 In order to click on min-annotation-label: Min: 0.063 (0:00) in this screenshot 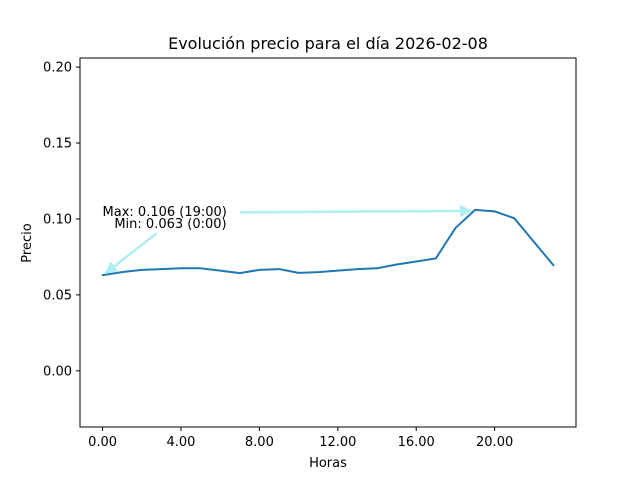, I will do `click(170, 224)`.